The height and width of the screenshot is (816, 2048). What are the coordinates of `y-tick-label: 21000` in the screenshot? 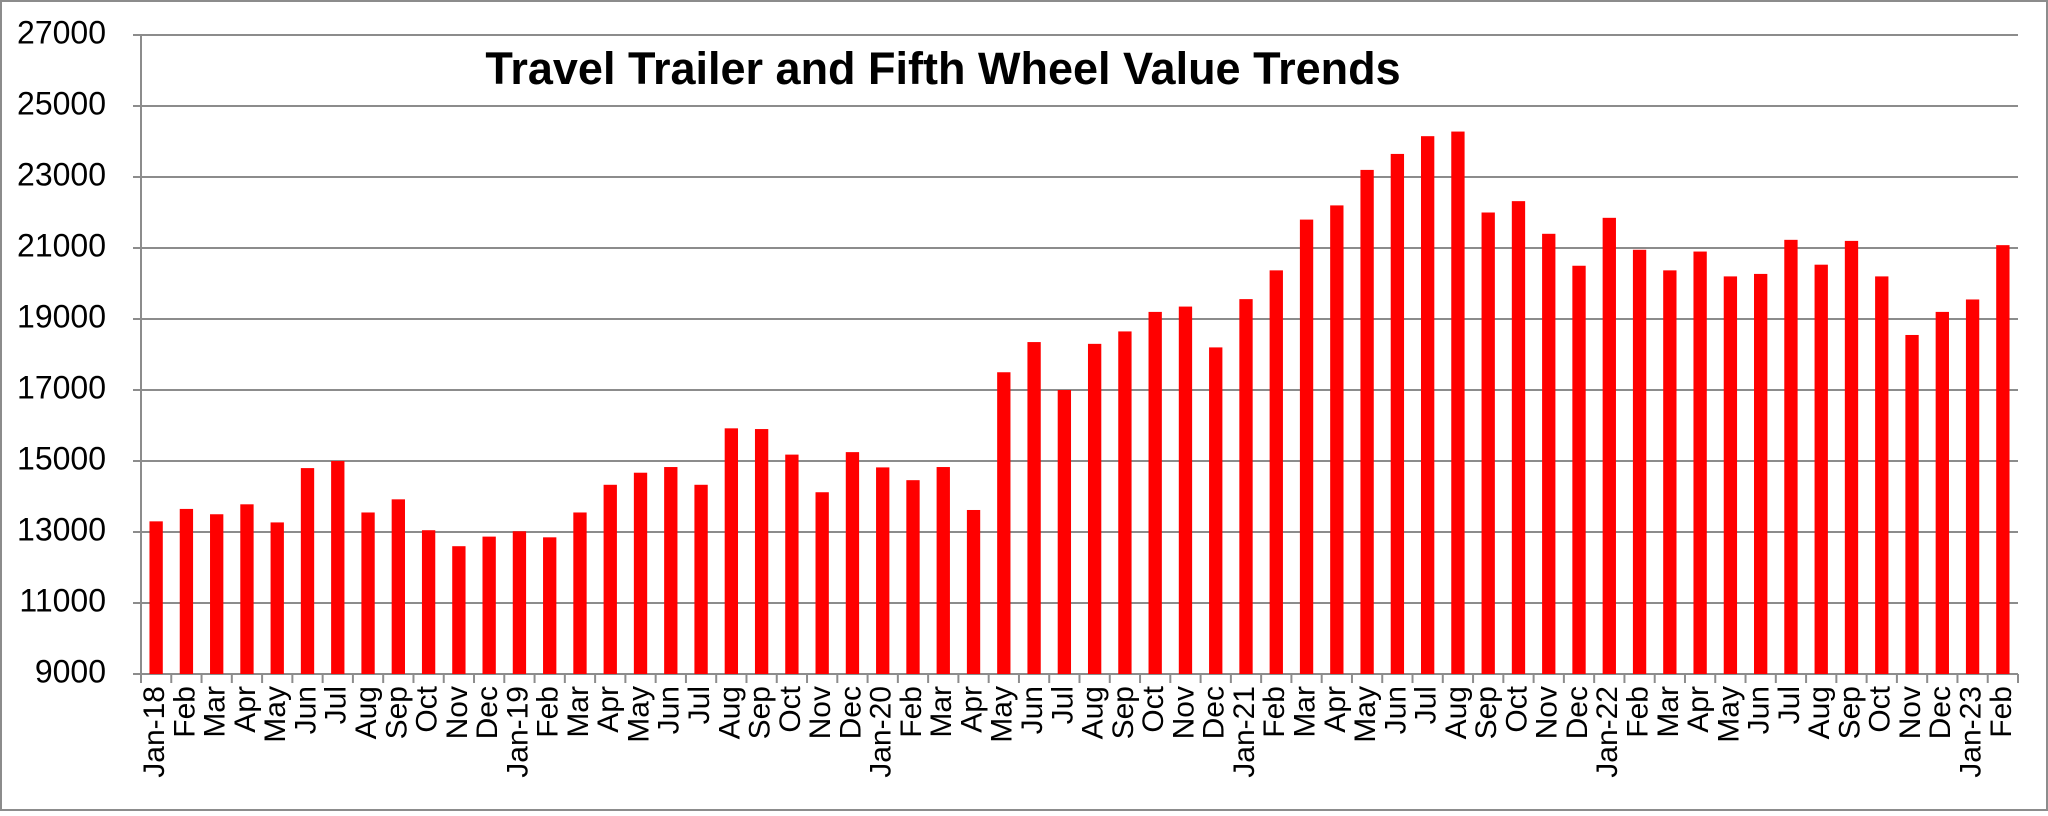 It's located at (61, 245).